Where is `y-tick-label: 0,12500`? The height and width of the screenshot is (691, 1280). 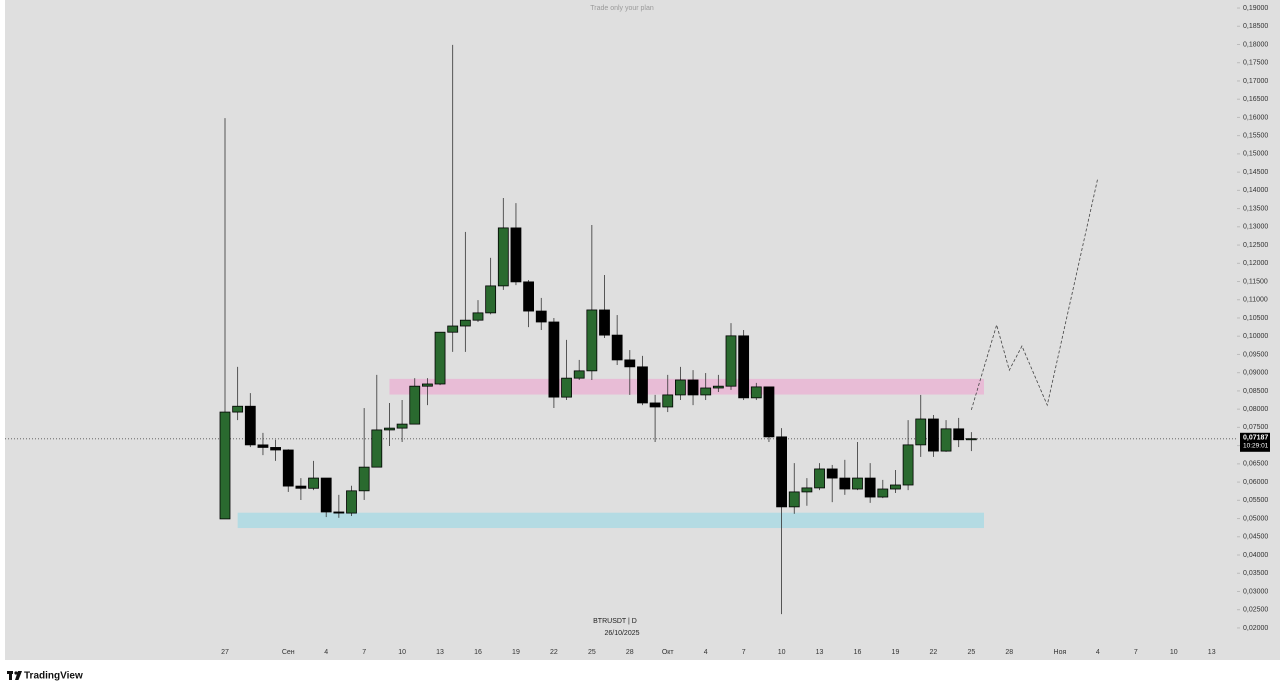 y-tick-label: 0,12500 is located at coordinates (1255, 245).